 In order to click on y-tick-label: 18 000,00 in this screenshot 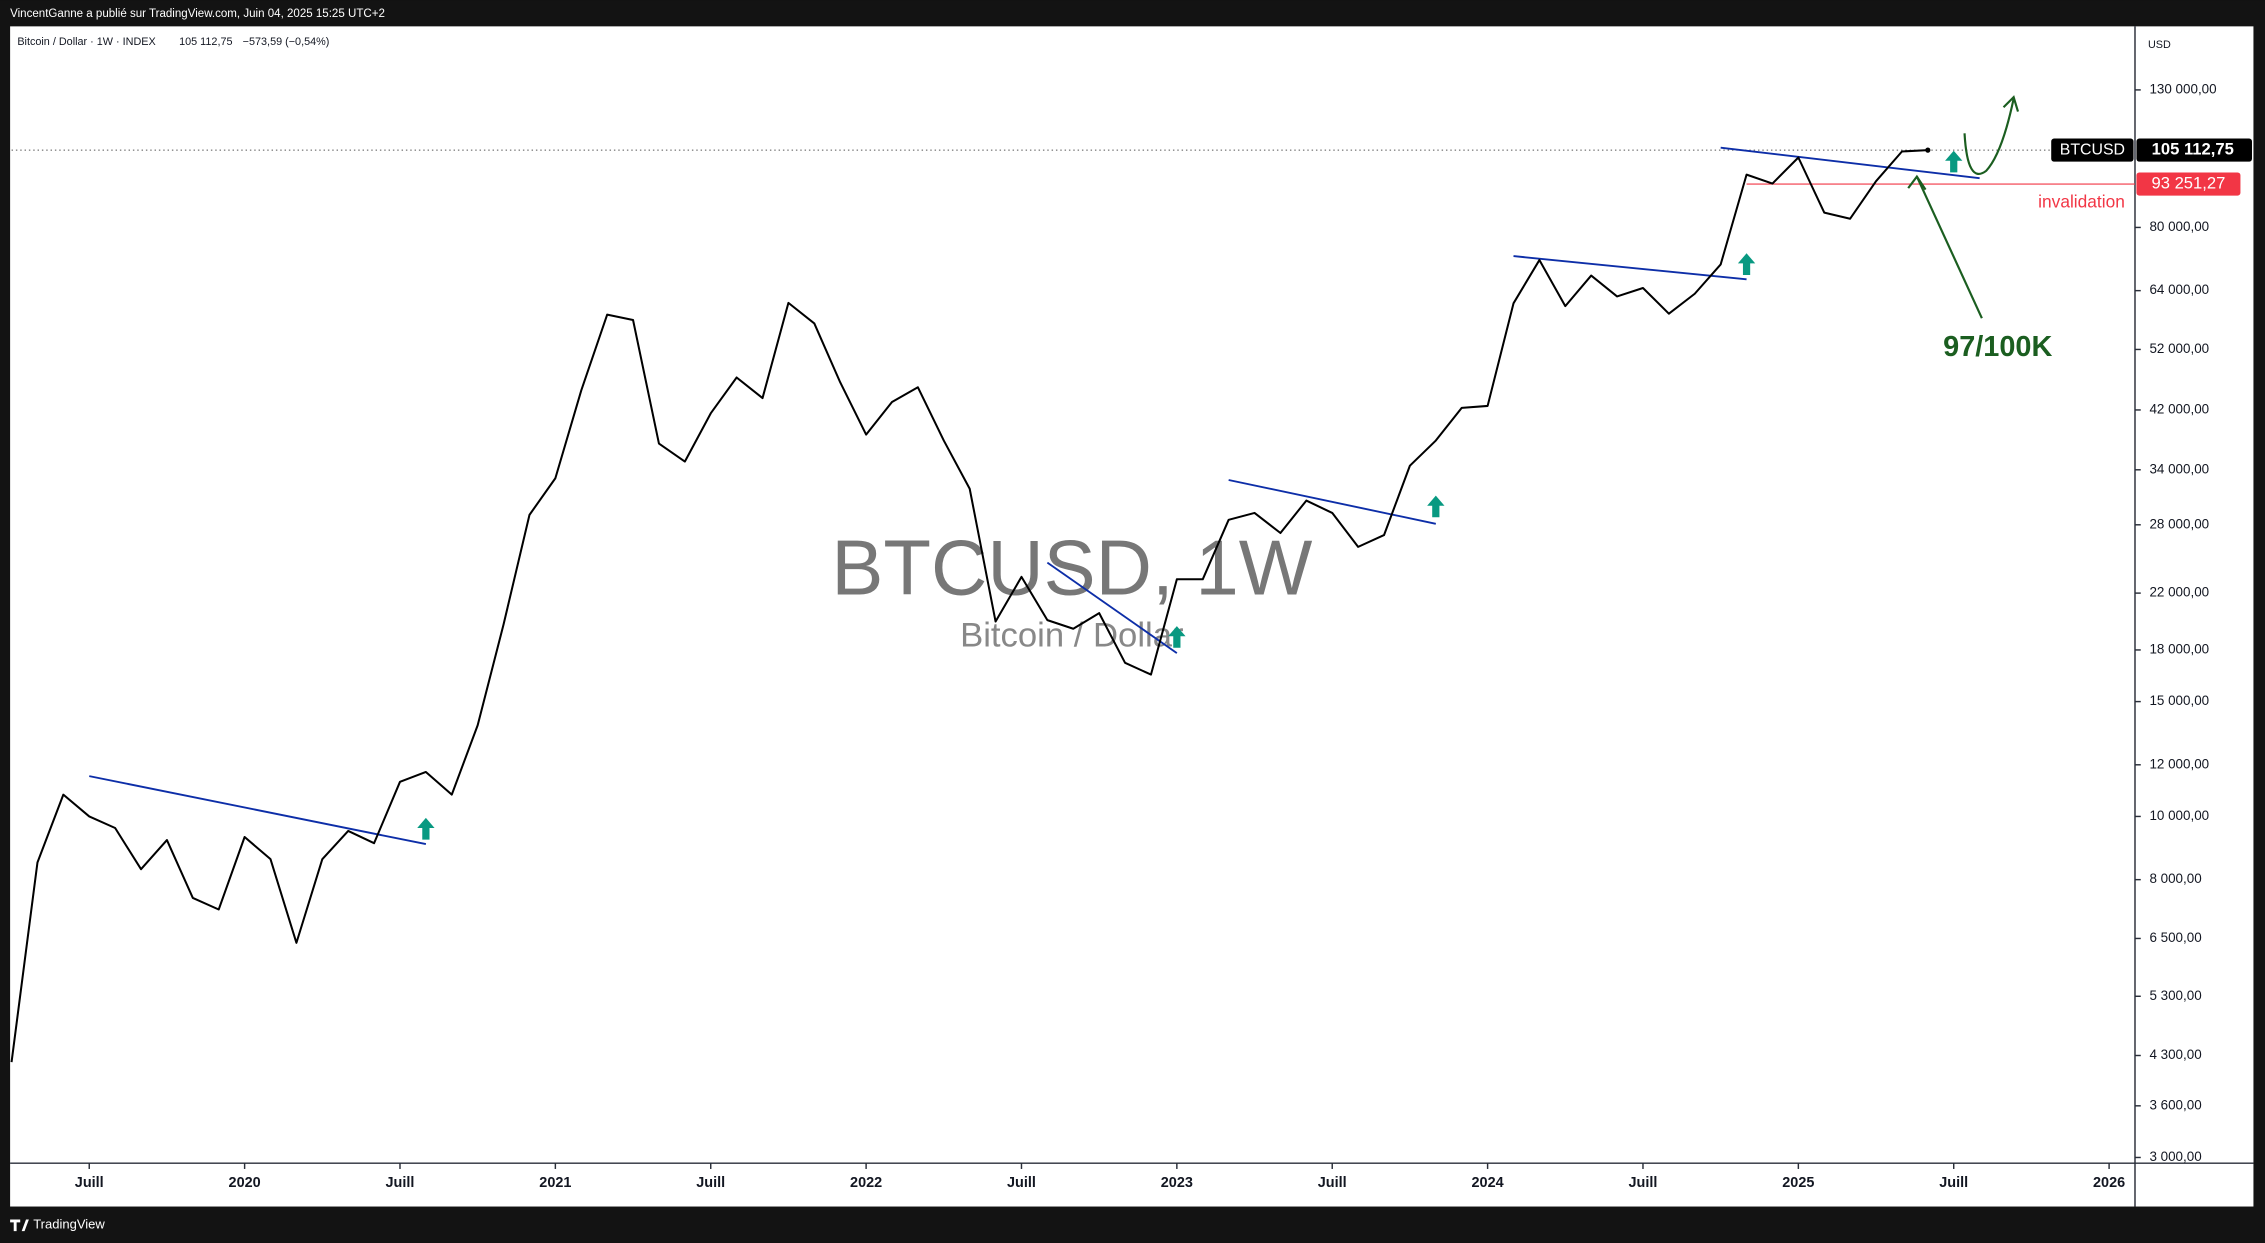, I will do `click(2179, 648)`.